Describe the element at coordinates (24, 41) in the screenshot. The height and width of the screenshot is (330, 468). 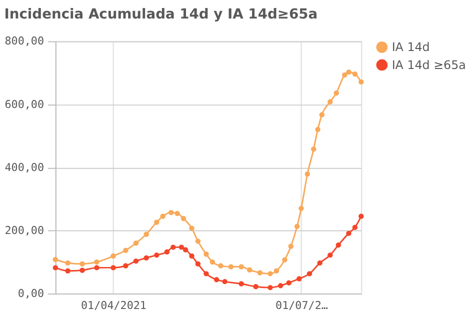
I see `y-tick-label: 800,00` at that location.